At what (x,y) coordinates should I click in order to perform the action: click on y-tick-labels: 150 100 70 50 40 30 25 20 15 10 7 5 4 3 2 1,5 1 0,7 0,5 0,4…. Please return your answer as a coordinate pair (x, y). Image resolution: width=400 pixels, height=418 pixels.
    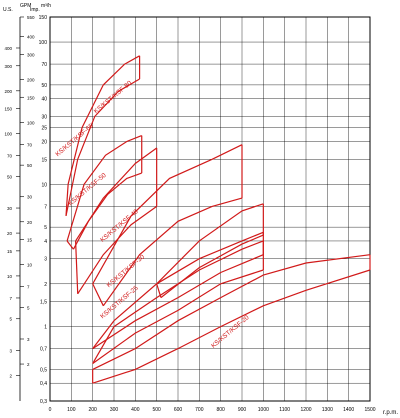
    Looking at the image, I should click on (43, 210).